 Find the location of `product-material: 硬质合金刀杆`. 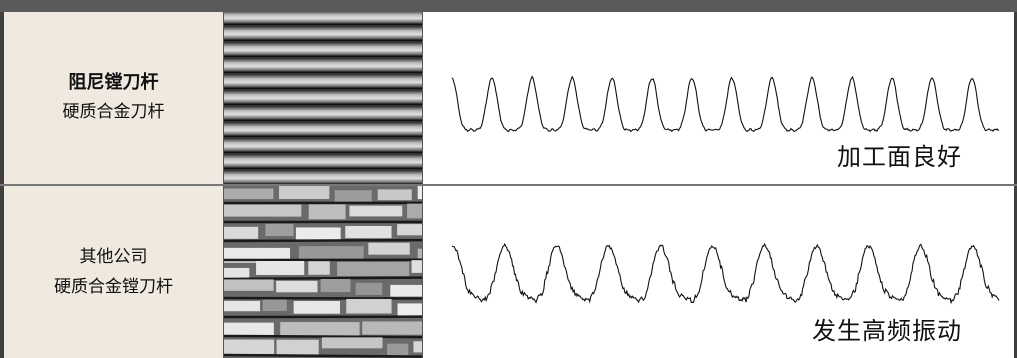

product-material: 硬质合金刀杆 is located at coordinates (113, 112).